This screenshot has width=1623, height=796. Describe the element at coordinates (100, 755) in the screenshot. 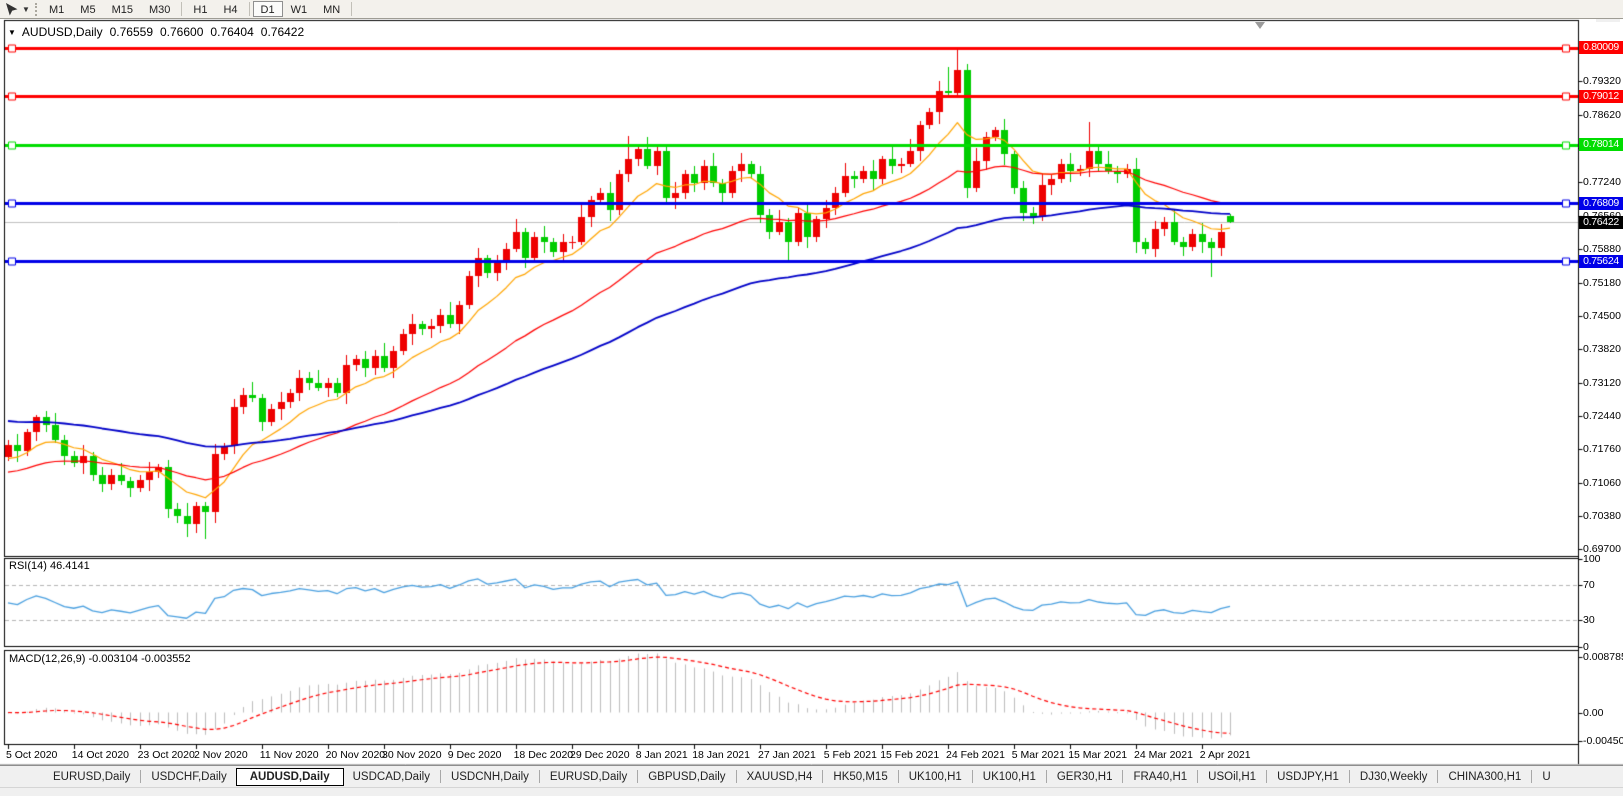

I see `date-axis-label: 14 Oct 2020` at that location.